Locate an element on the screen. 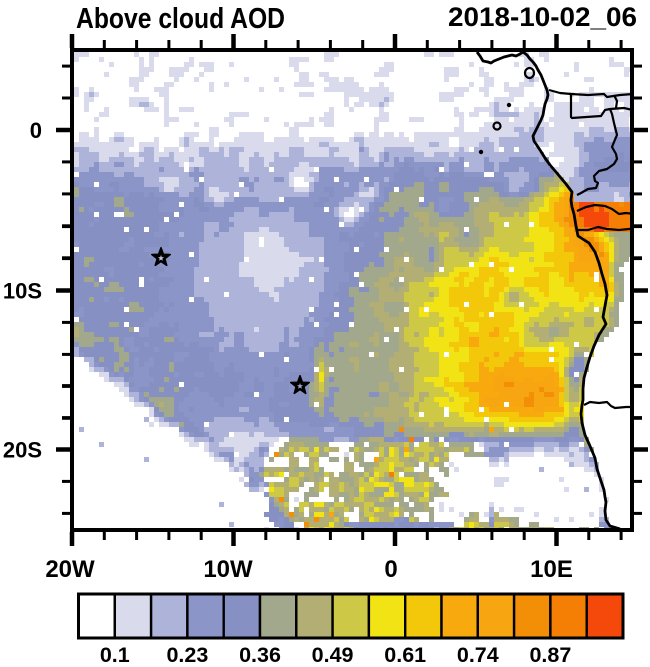 This screenshot has width=650, height=667. svg-text: 20W is located at coordinates (70, 569).